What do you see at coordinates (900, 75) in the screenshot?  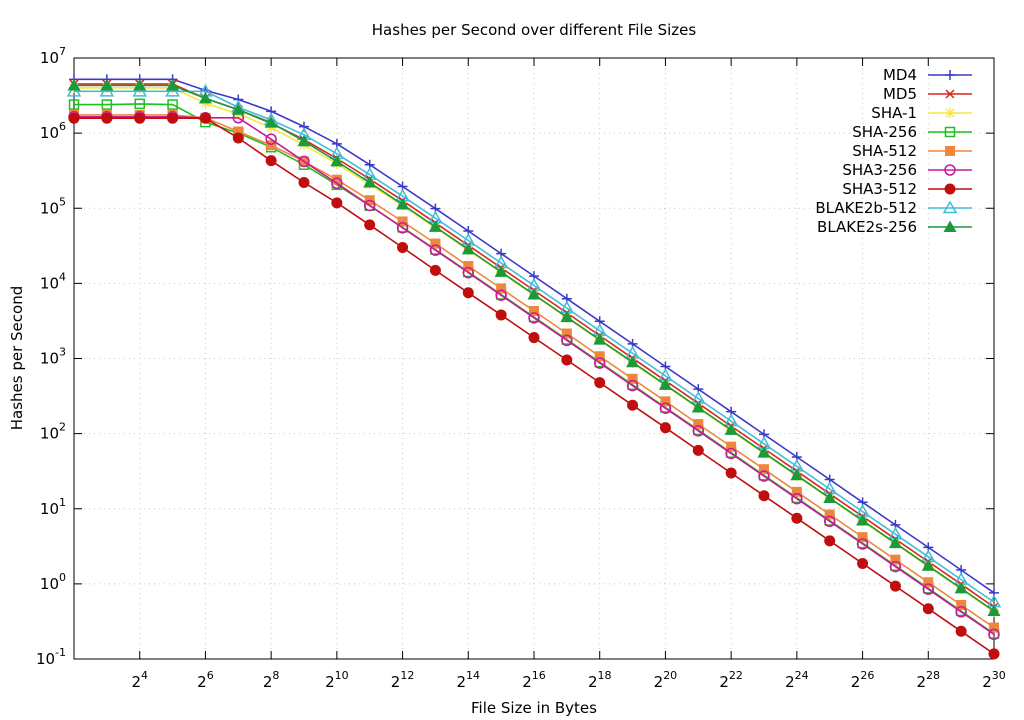 I see `legend-label-md4: MD4` at bounding box center [900, 75].